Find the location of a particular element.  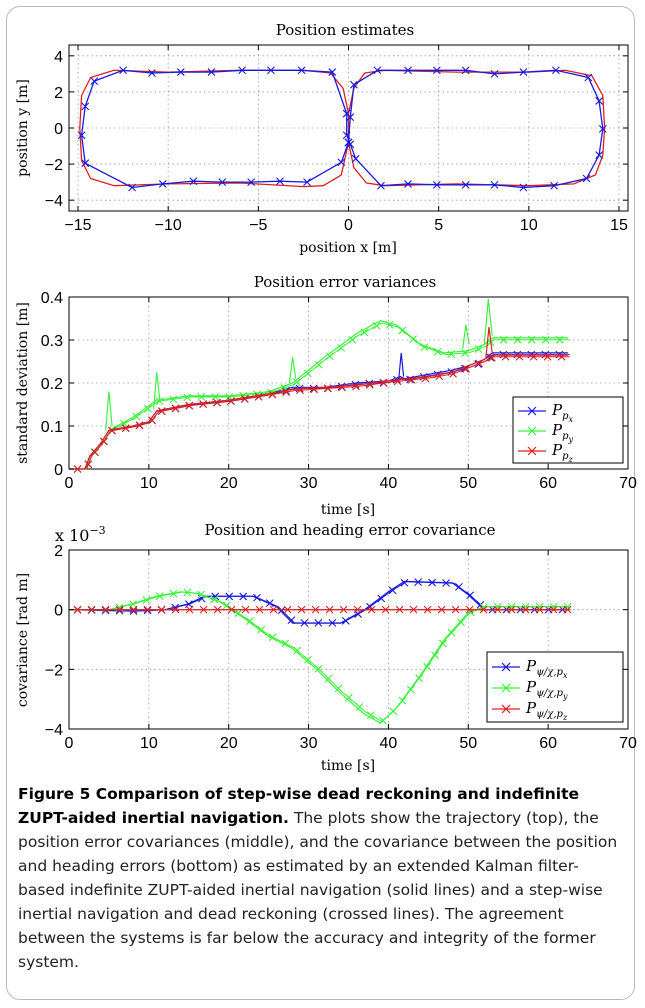

plot3-xlabel: time [s] is located at coordinates (348, 766).